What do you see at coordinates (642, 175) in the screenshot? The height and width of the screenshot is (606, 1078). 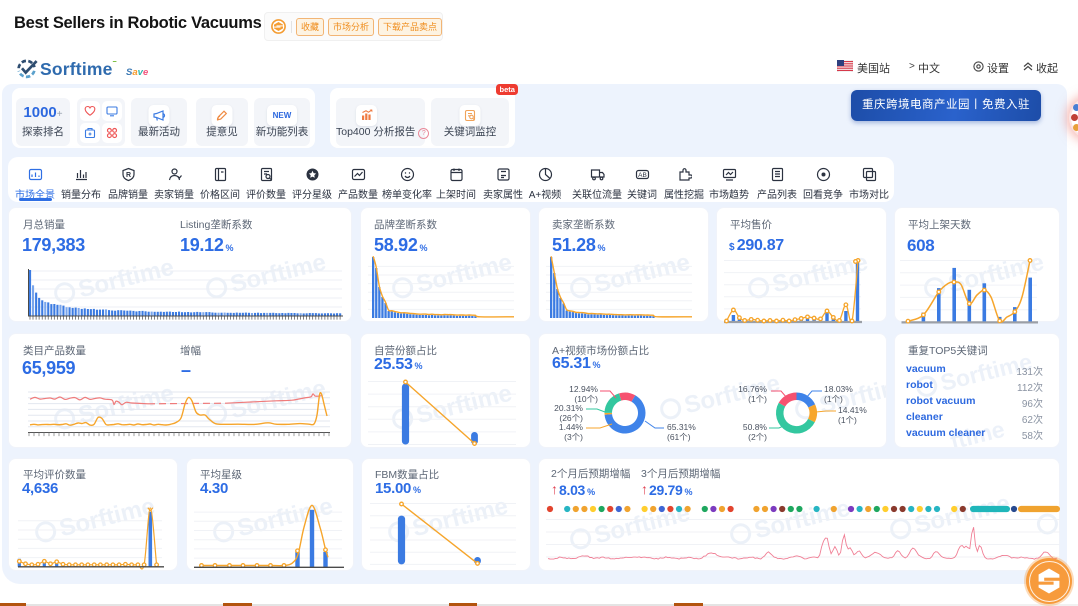 I see `svg-text: AB` at bounding box center [642, 175].